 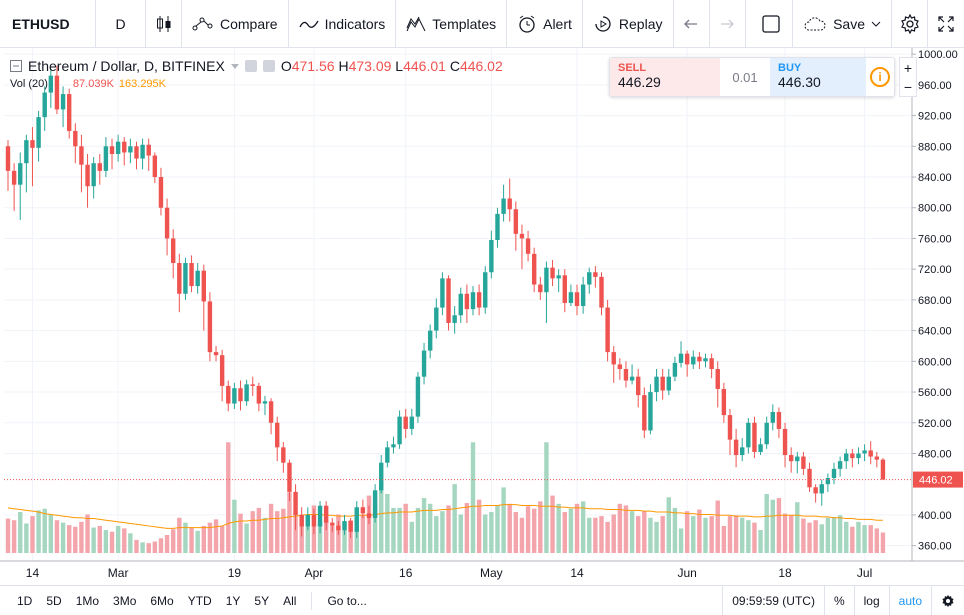 I want to click on symbol-search: ETHUSD, so click(x=48, y=24).